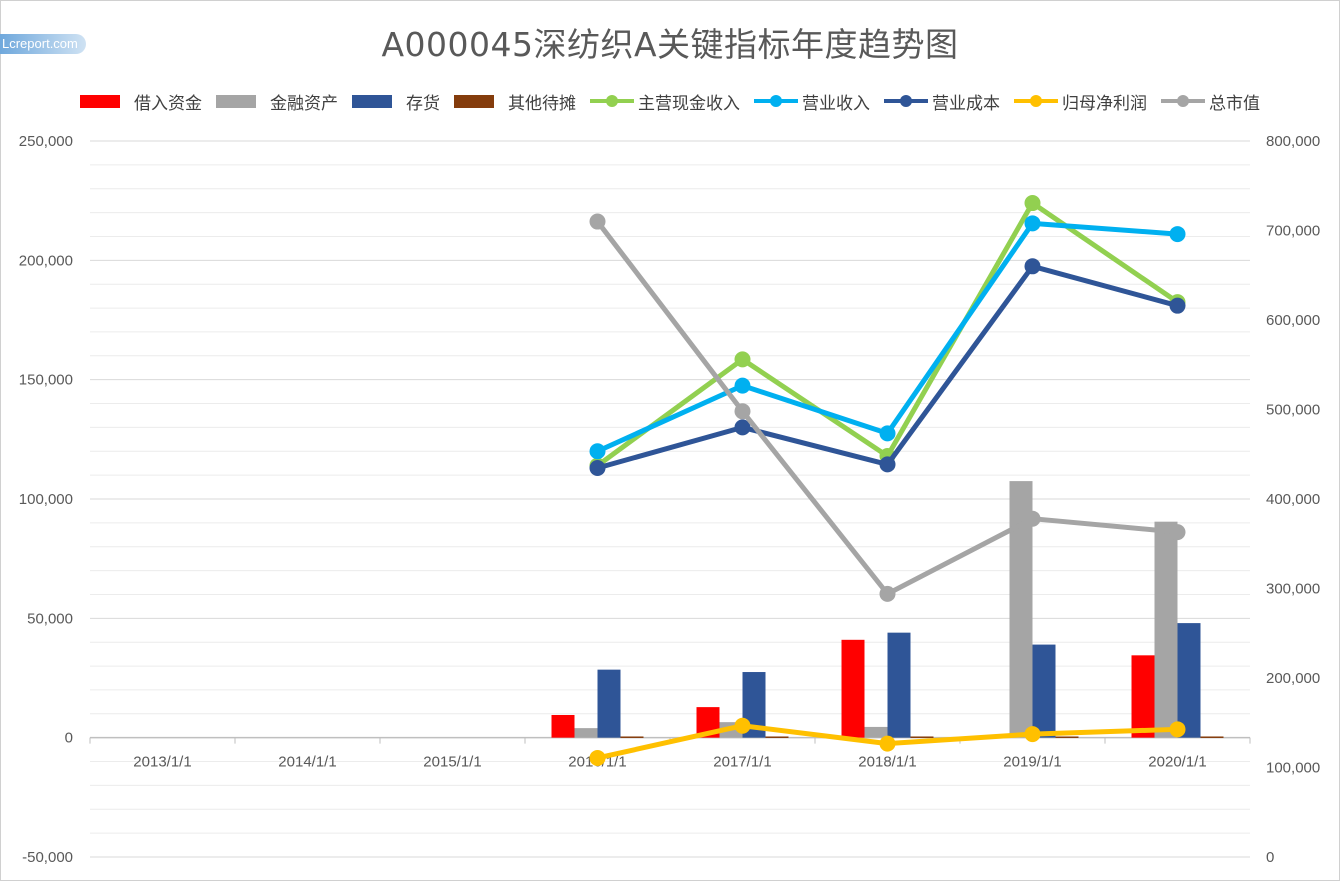 Image resolution: width=1340 pixels, height=881 pixels. I want to click on category-tick-label: 2017/1/1, so click(742, 762).